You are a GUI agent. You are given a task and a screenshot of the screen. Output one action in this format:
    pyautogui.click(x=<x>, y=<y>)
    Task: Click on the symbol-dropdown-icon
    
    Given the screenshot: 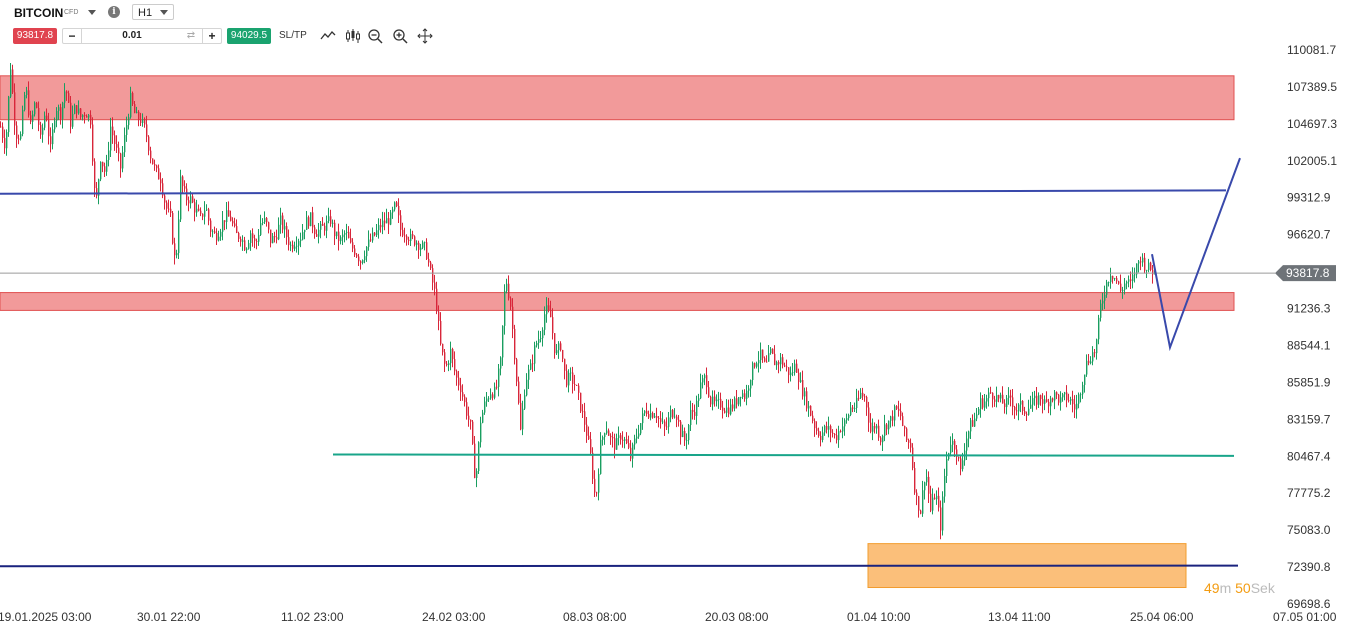 What is the action you would take?
    pyautogui.click(x=92, y=12)
    